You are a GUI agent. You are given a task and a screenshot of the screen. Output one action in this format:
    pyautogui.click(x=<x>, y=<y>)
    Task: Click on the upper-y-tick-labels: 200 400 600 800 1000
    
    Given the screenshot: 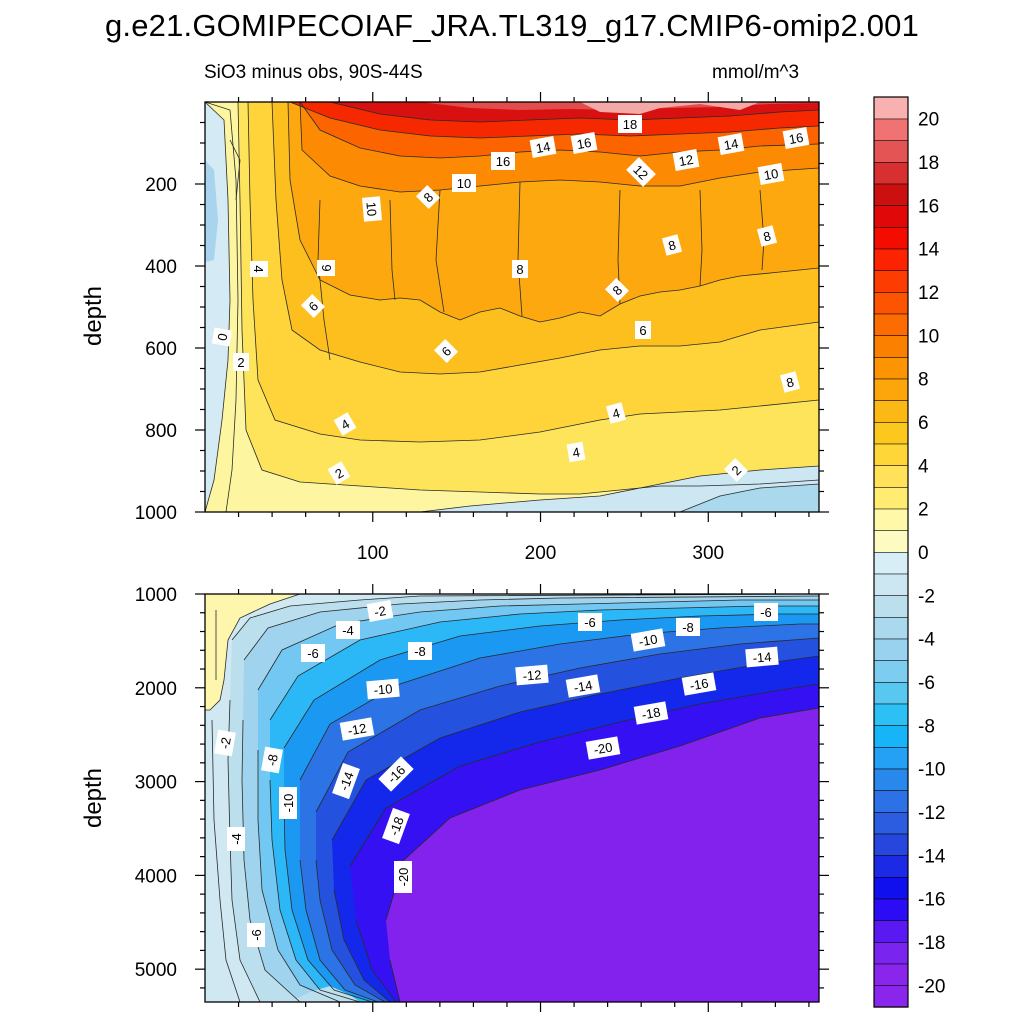 What is the action you would take?
    pyautogui.click(x=156, y=349)
    